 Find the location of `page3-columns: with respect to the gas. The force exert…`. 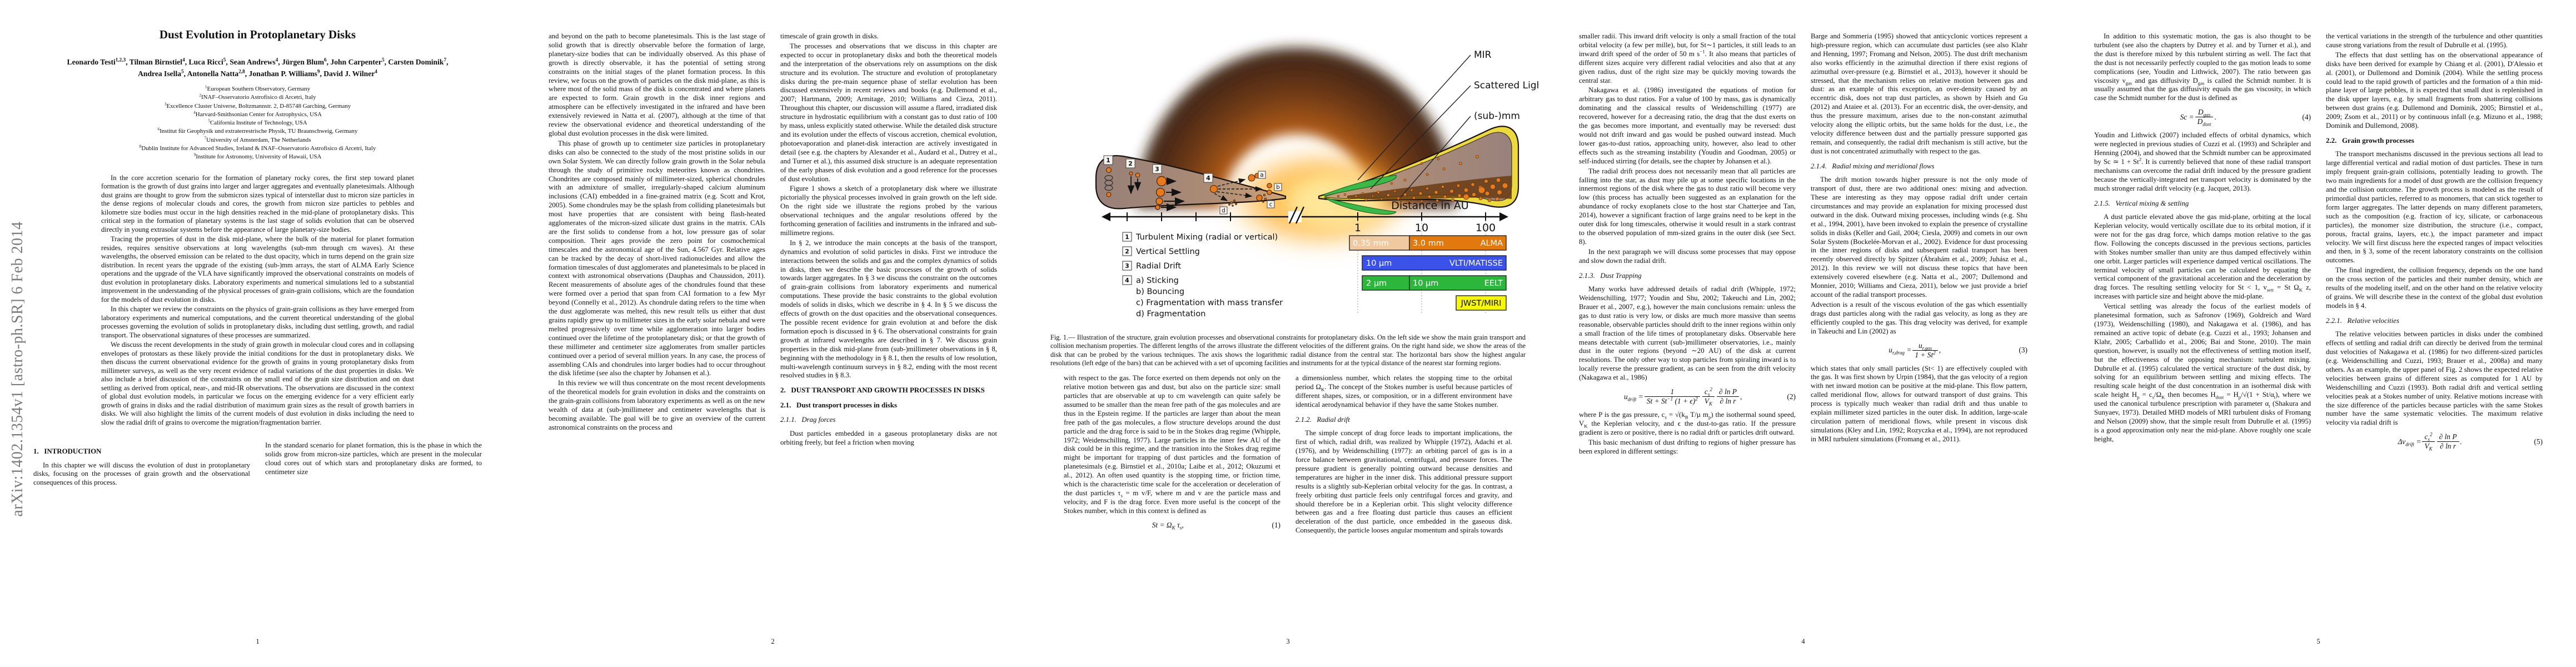

page3-columns: with respect to the gas. The force exert… is located at coordinates (1288, 486).